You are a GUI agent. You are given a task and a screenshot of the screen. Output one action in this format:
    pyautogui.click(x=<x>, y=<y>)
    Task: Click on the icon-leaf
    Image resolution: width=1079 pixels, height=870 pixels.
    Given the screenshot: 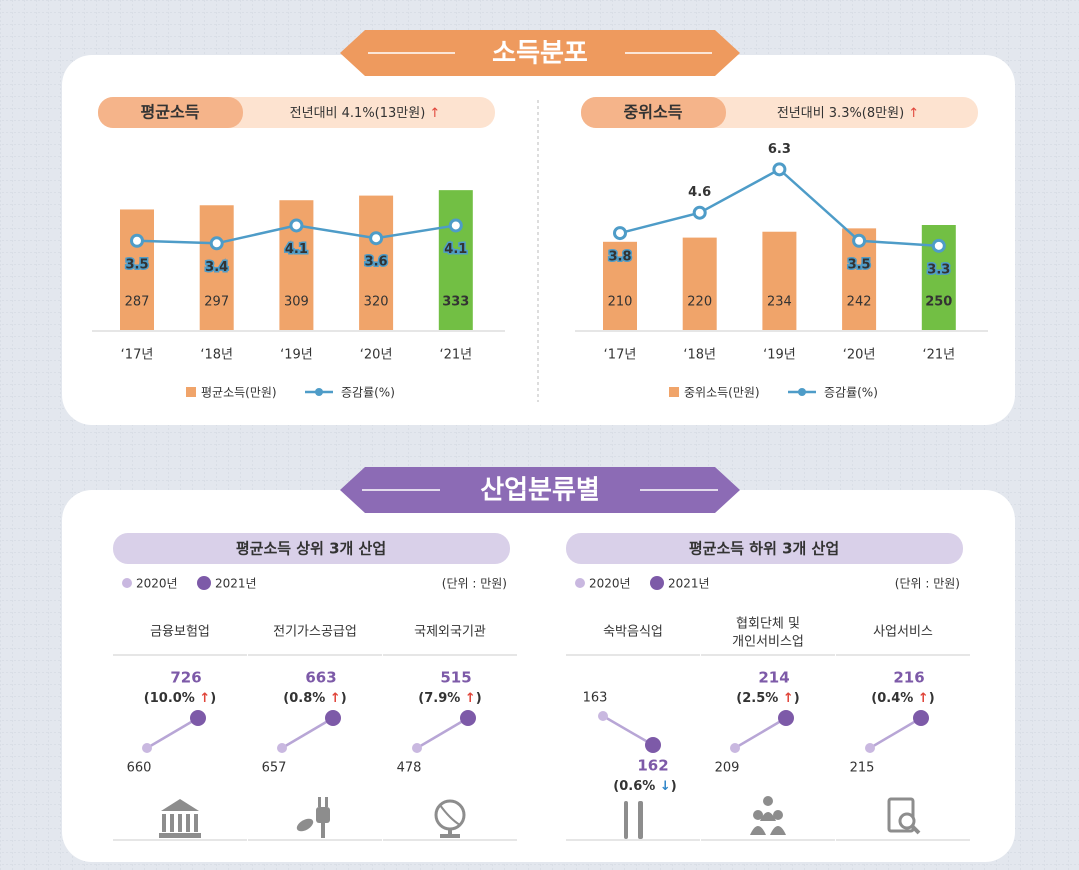 What is the action you would take?
    pyautogui.click(x=305, y=825)
    